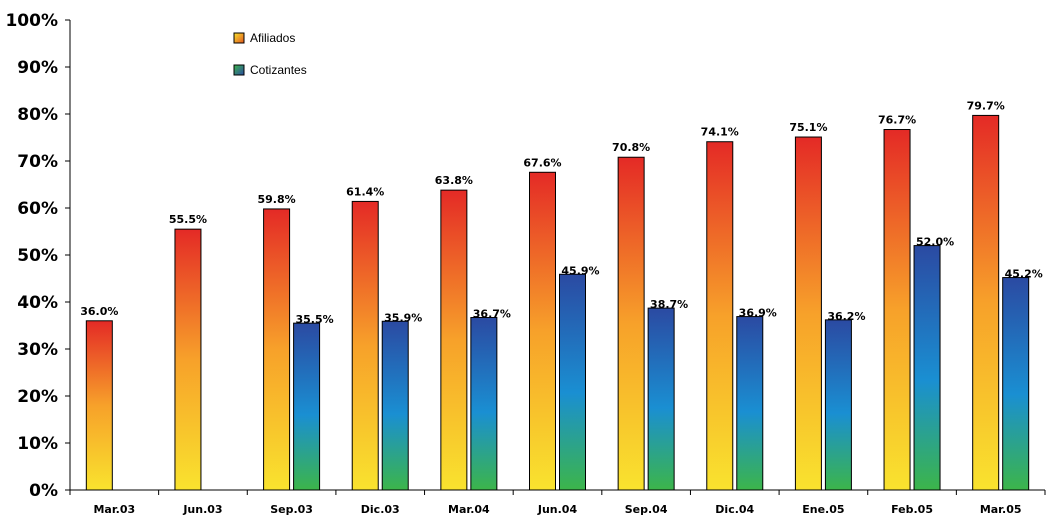  I want to click on legend-label-cotizantes: Cotizantes, so click(278, 70).